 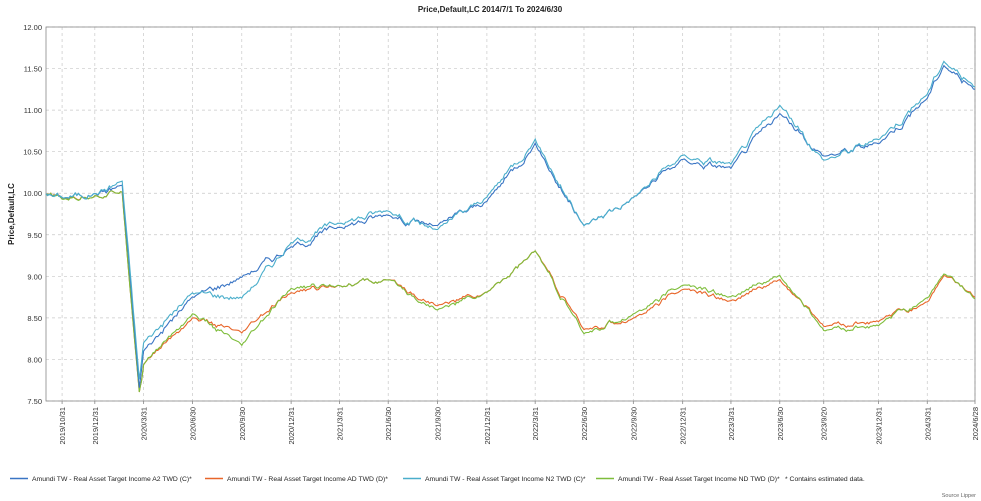 What do you see at coordinates (34, 359) in the screenshot?
I see `y-tick-label: 8.00` at bounding box center [34, 359].